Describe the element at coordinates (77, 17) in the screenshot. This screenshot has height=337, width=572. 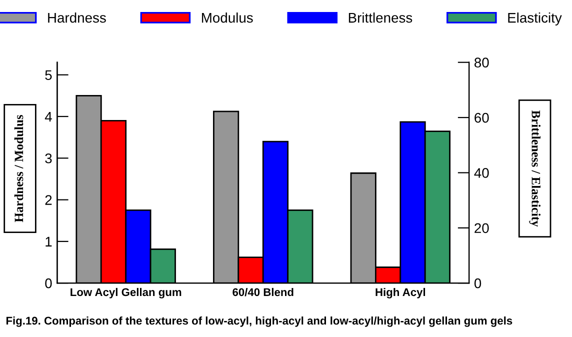
I see `legend-label: Hardness` at that location.